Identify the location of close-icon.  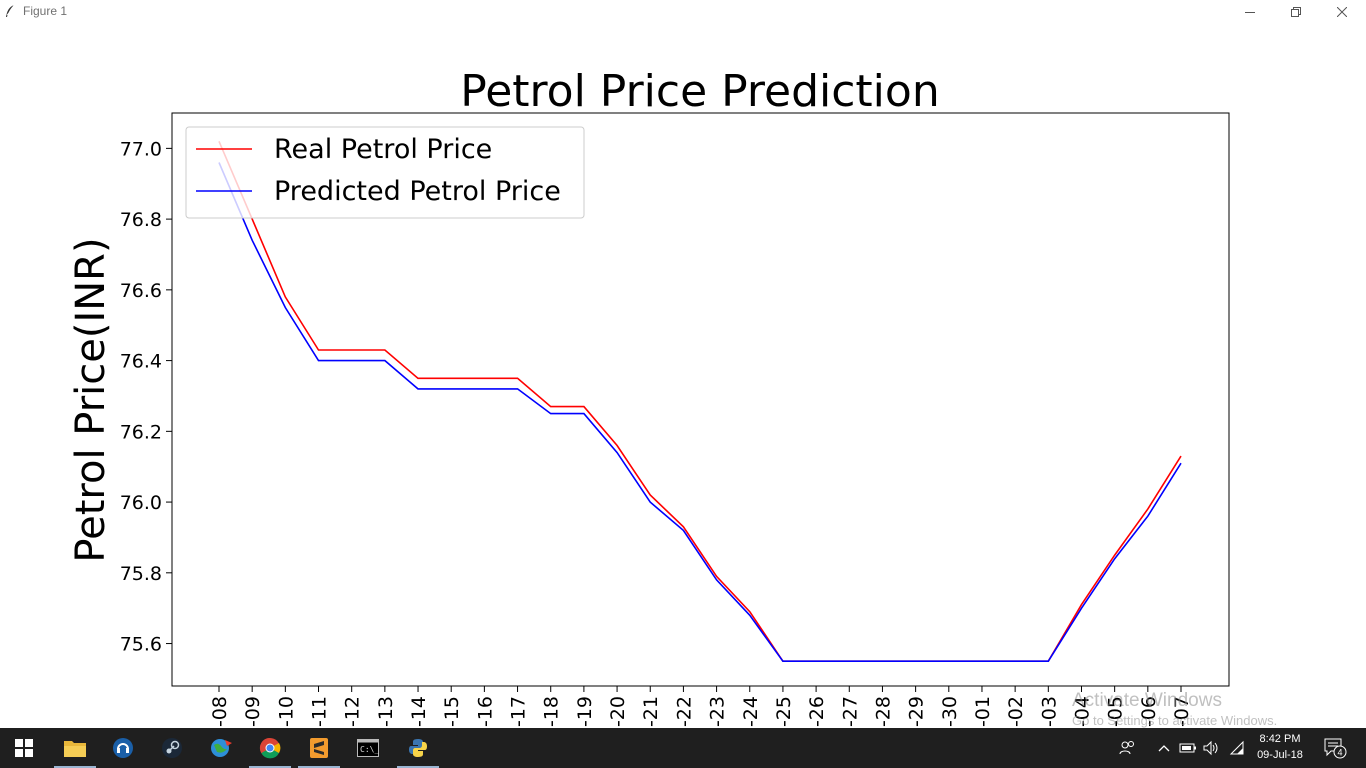
(1342, 12).